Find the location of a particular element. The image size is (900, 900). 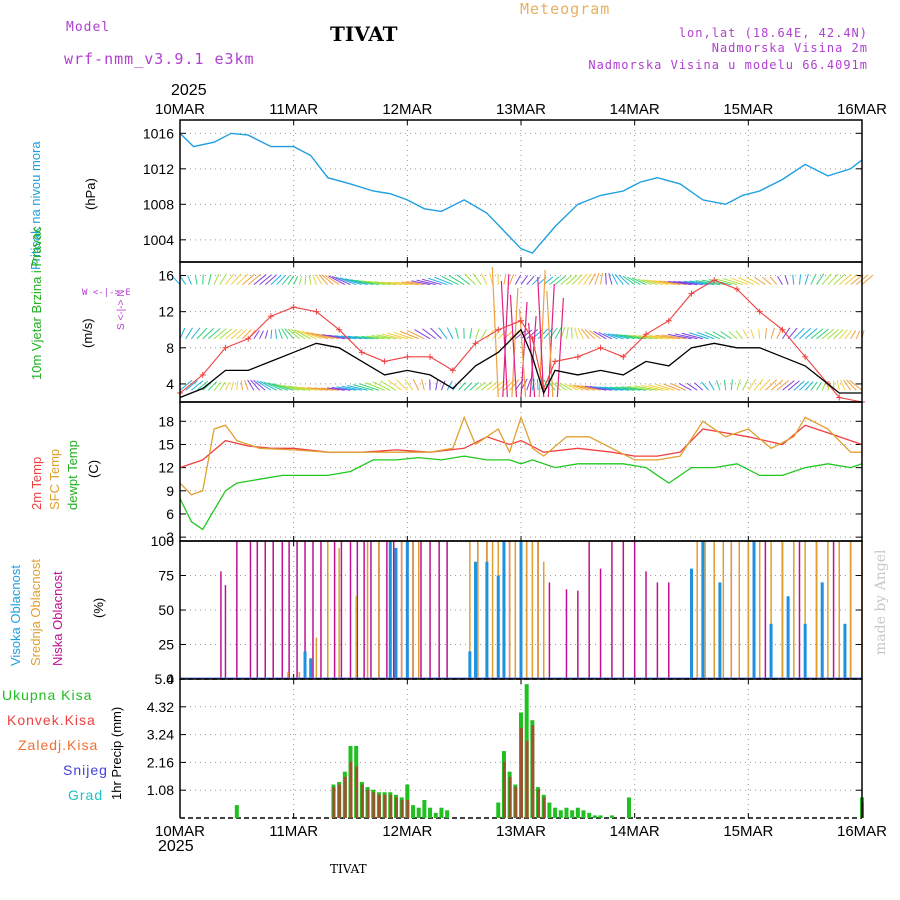

x-tick-label-bottom: 12MAR is located at coordinates (407, 831).